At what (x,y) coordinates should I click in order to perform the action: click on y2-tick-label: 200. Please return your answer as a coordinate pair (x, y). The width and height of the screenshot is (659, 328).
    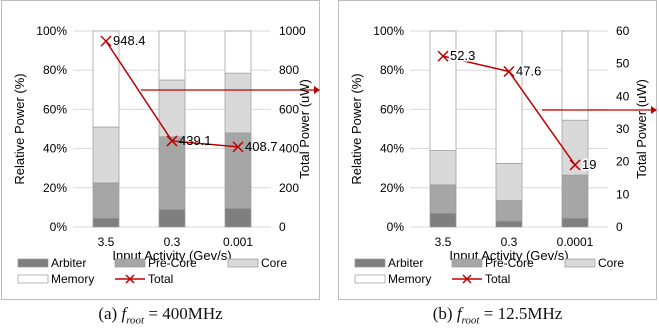
    Looking at the image, I should click on (289, 188).